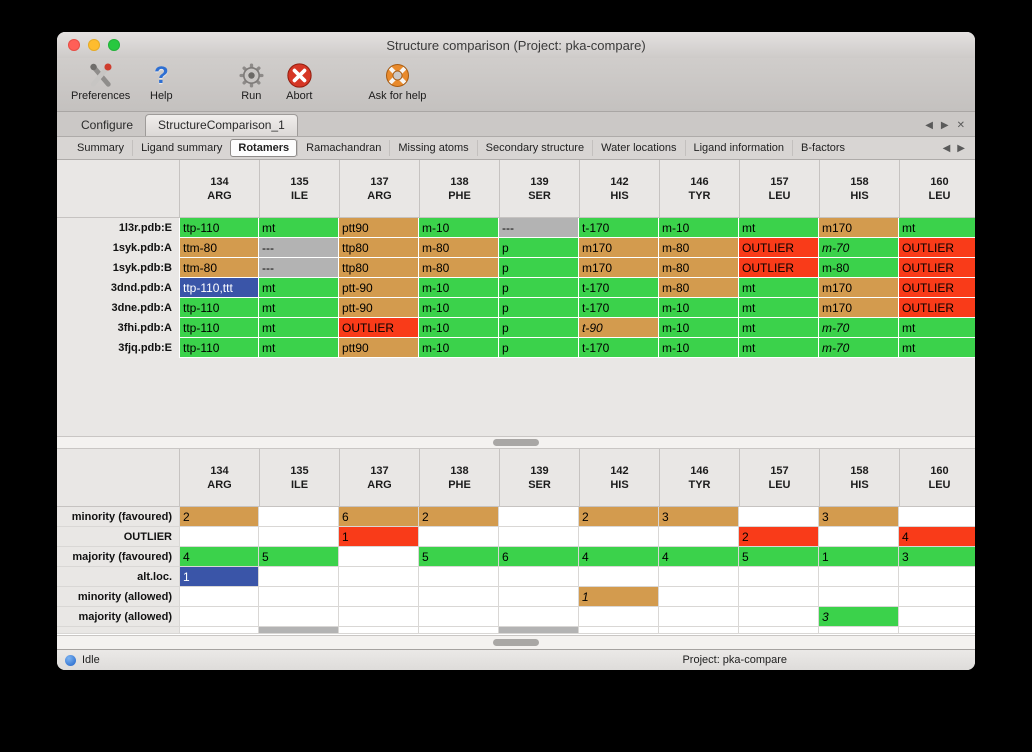  Describe the element at coordinates (219, 268) in the screenshot. I see `table-cell: ttm-80` at that location.